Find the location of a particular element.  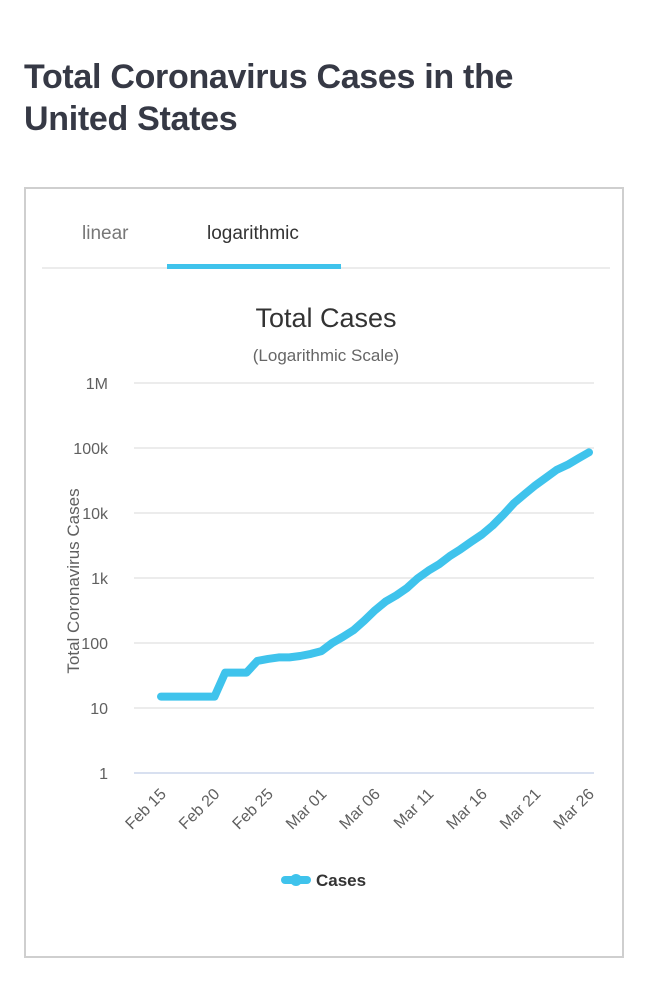

y-tick-labels: 1 10 100 1k 10k 100k 1M is located at coordinates (91, 579).